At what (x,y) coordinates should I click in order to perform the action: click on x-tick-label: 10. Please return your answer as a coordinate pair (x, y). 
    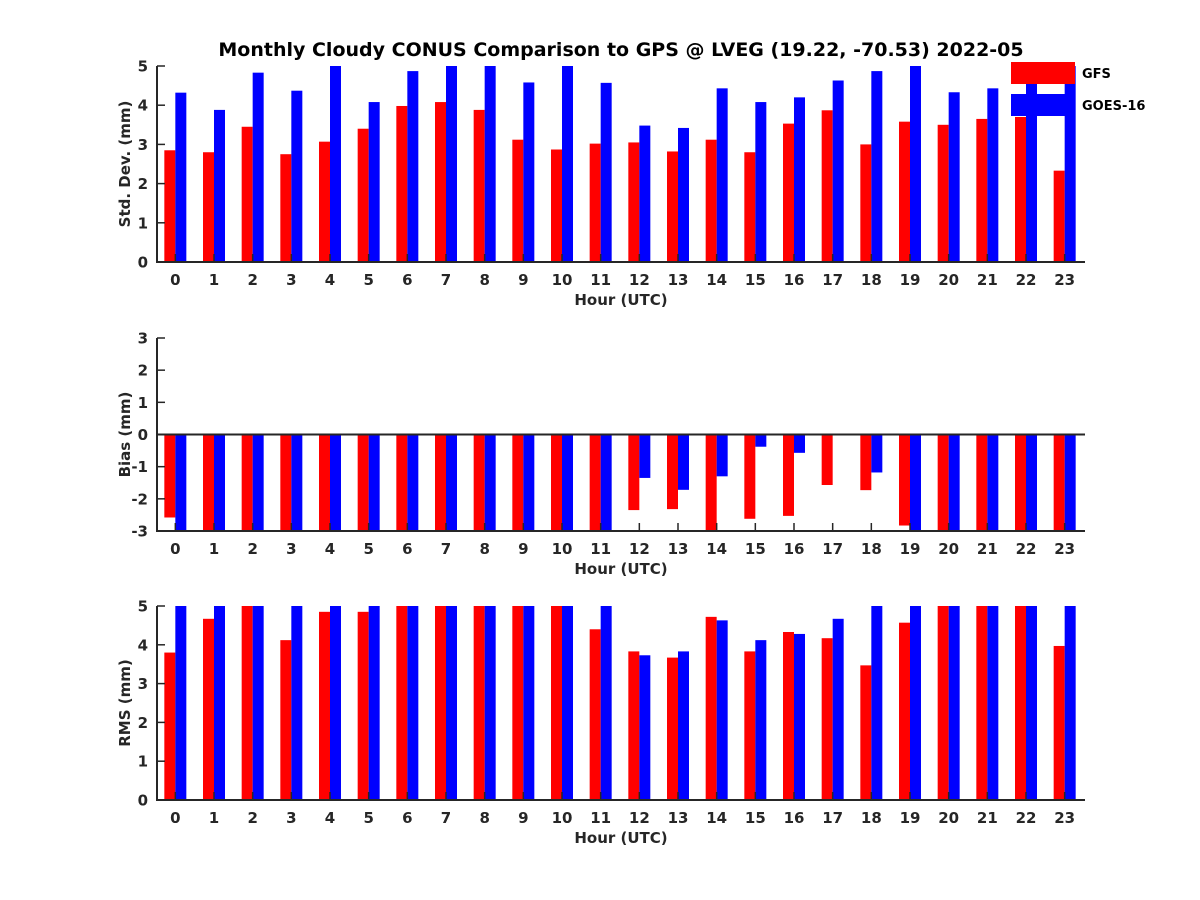
    Looking at the image, I should click on (562, 549).